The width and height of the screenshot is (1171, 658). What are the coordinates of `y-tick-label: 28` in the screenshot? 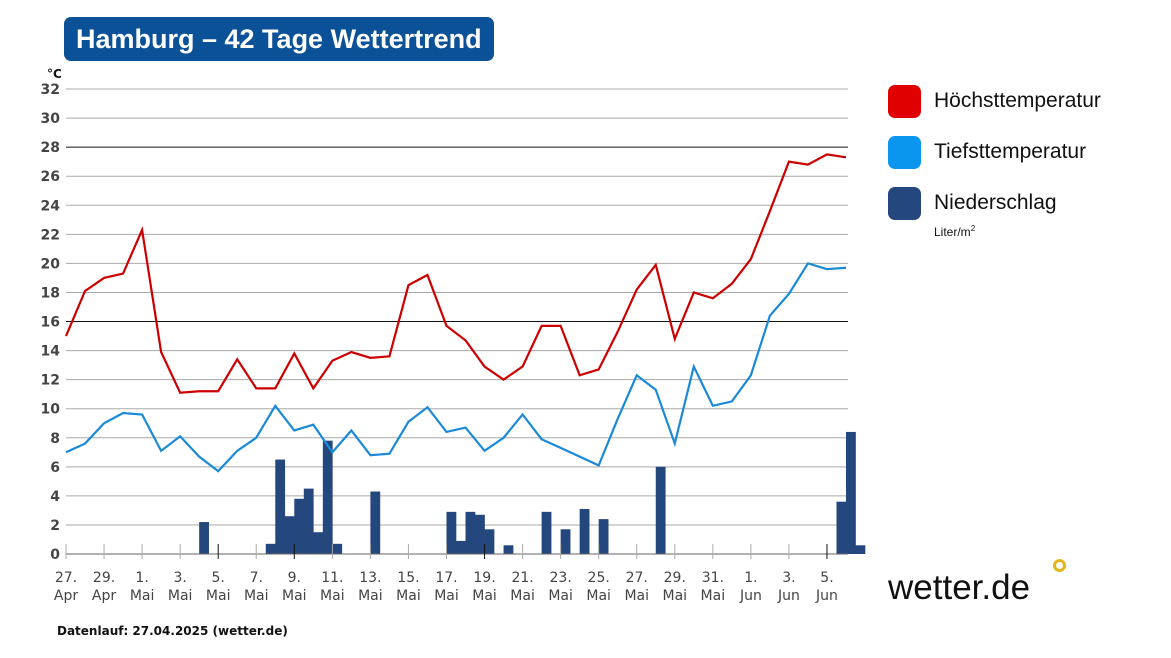 It's located at (50, 148).